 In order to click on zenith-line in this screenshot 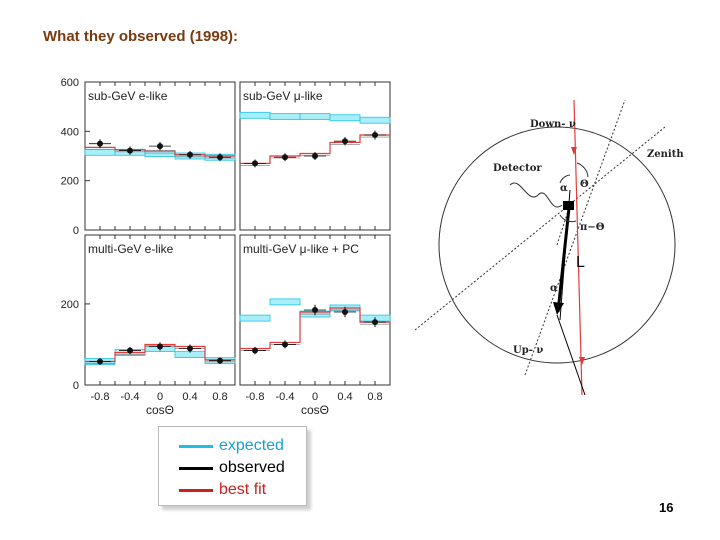, I will do `click(540, 228)`.